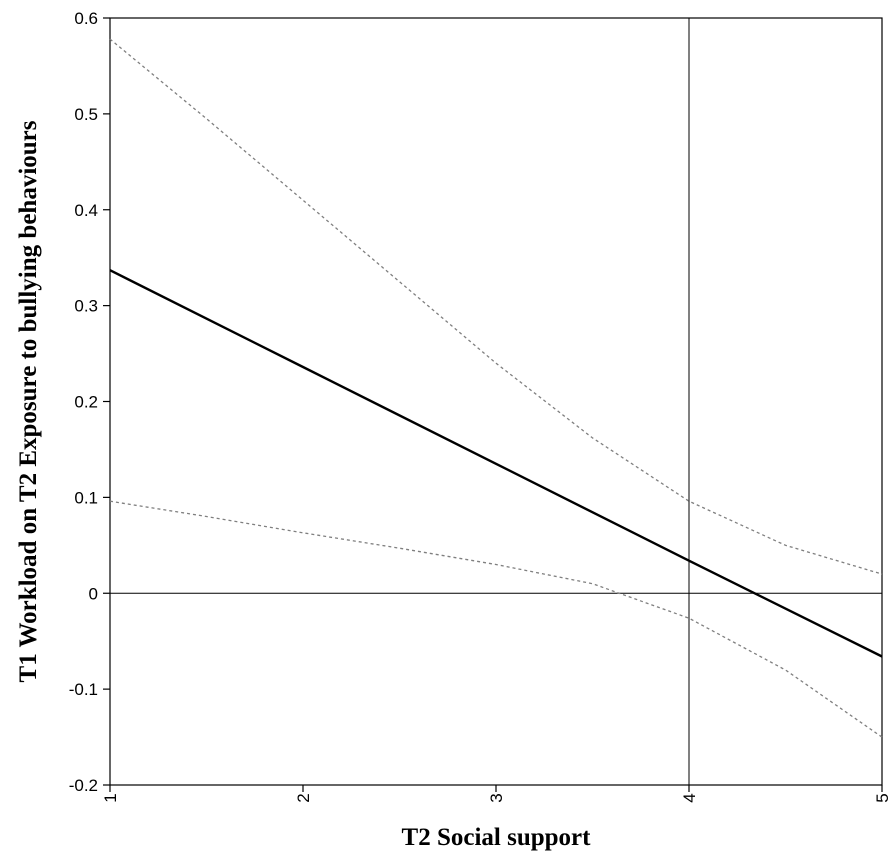 The width and height of the screenshot is (891, 860). Describe the element at coordinates (83, 785) in the screenshot. I see `y-tick-label: -0.2` at that location.